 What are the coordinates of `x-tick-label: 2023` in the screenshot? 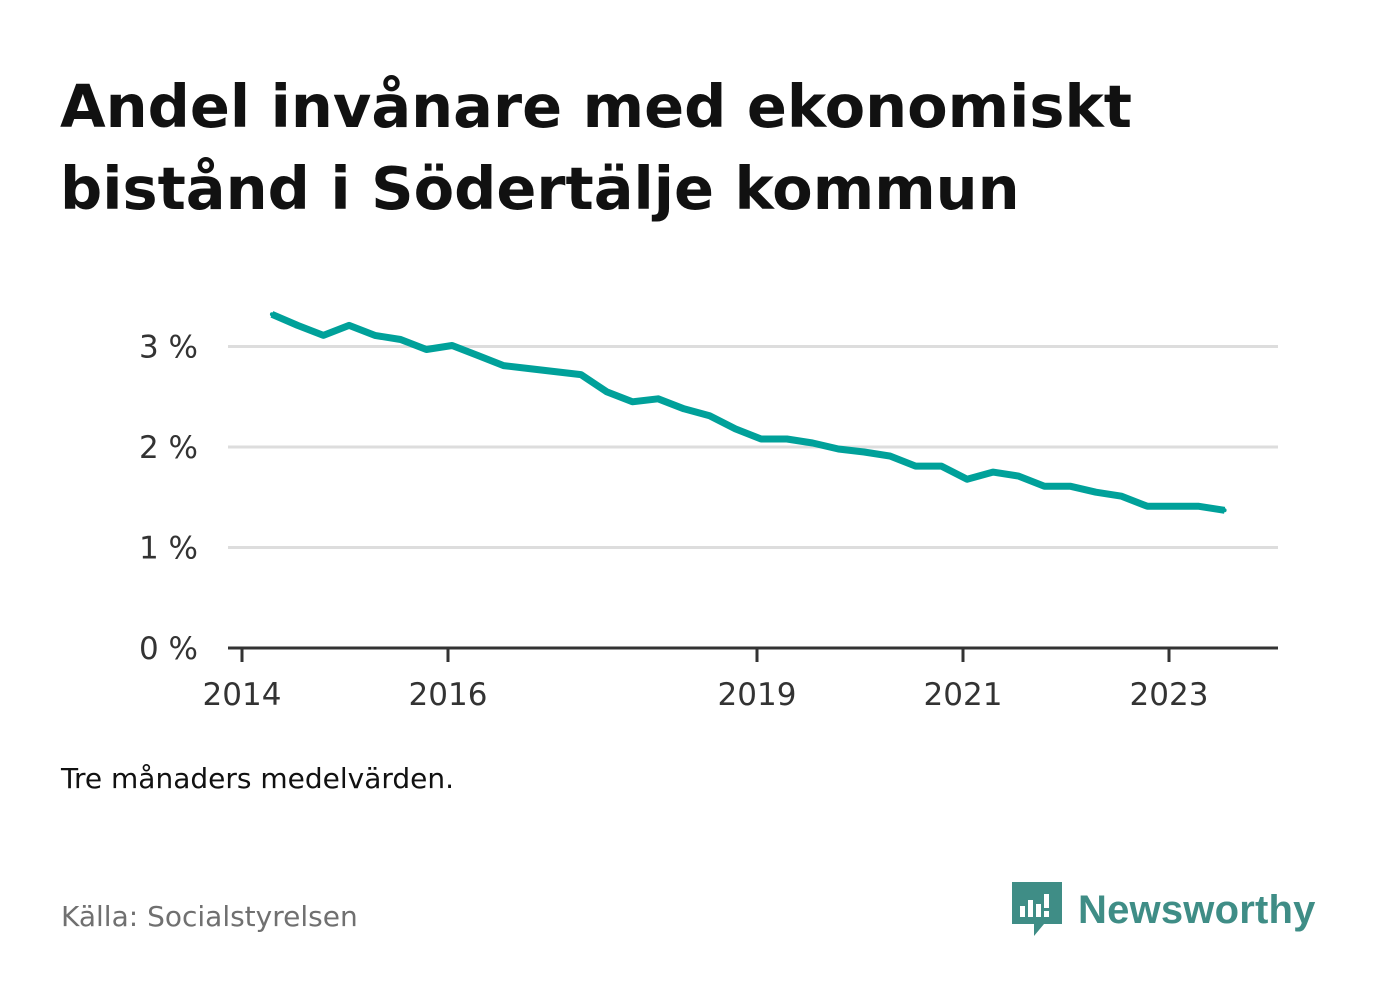 It's located at (1169, 695).